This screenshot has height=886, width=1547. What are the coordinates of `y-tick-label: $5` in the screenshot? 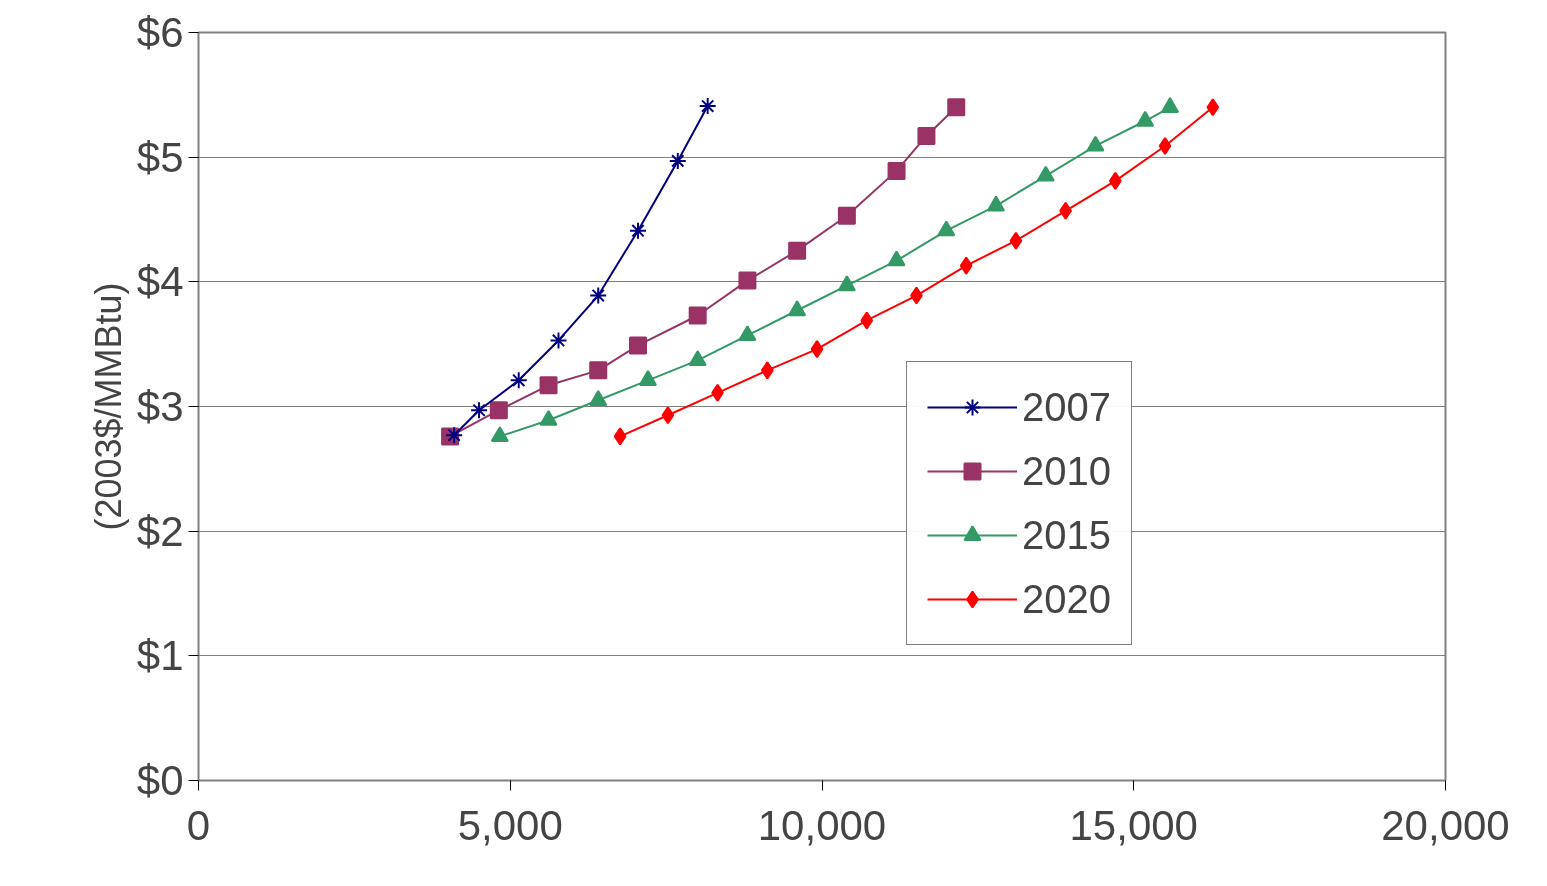 It's located at (160, 157).